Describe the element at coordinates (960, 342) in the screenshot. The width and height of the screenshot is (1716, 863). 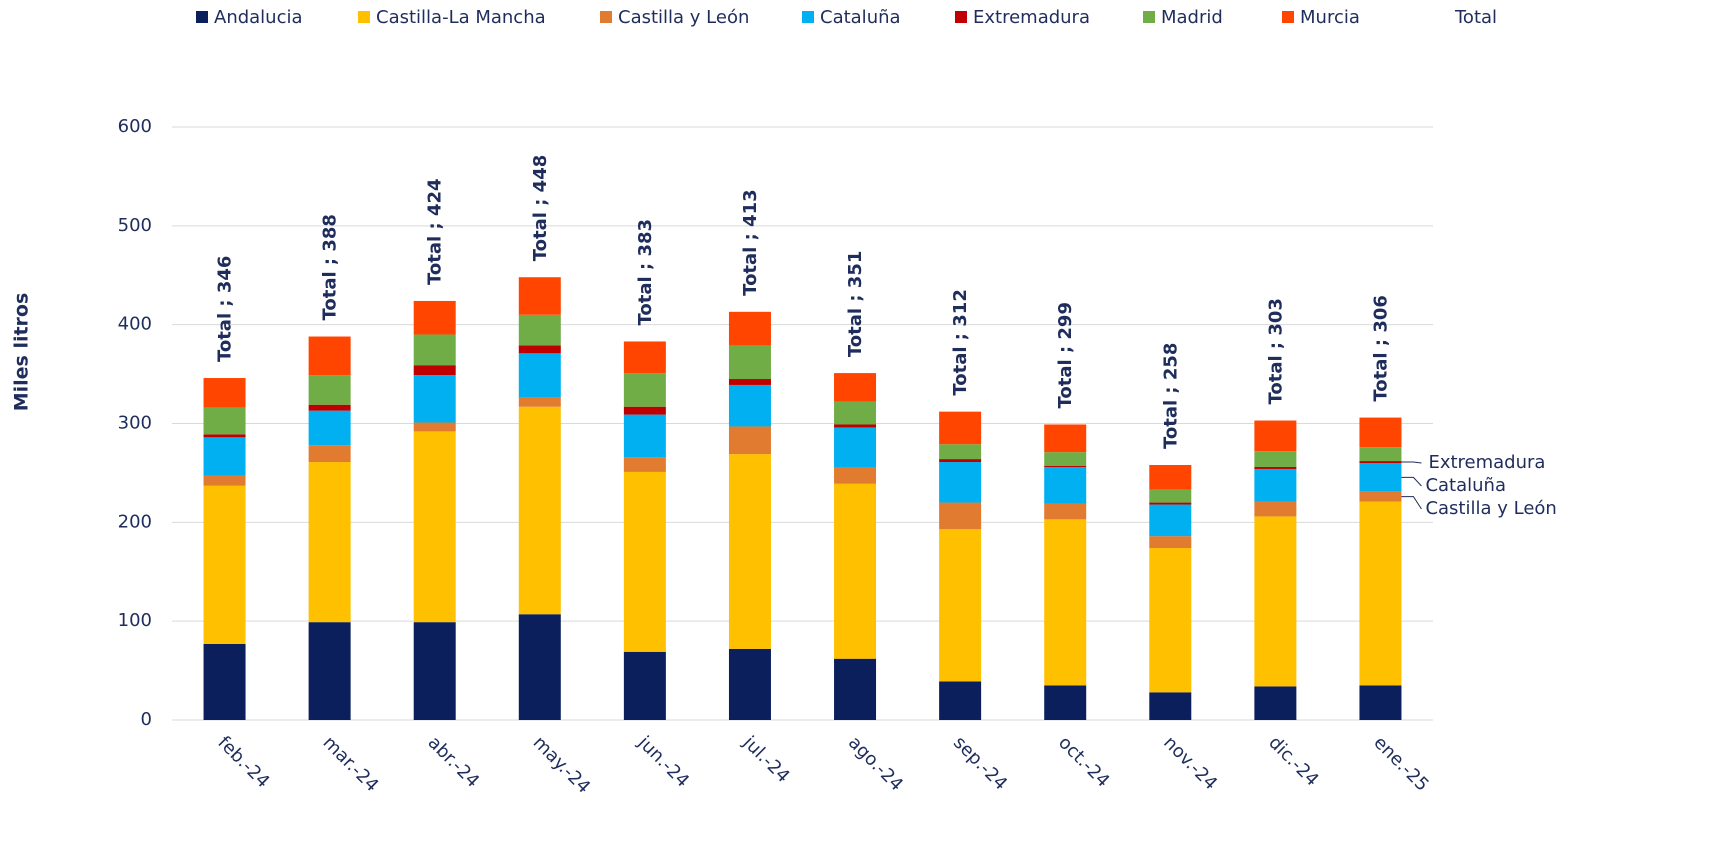
I see `total-label: Total ; 312` at that location.